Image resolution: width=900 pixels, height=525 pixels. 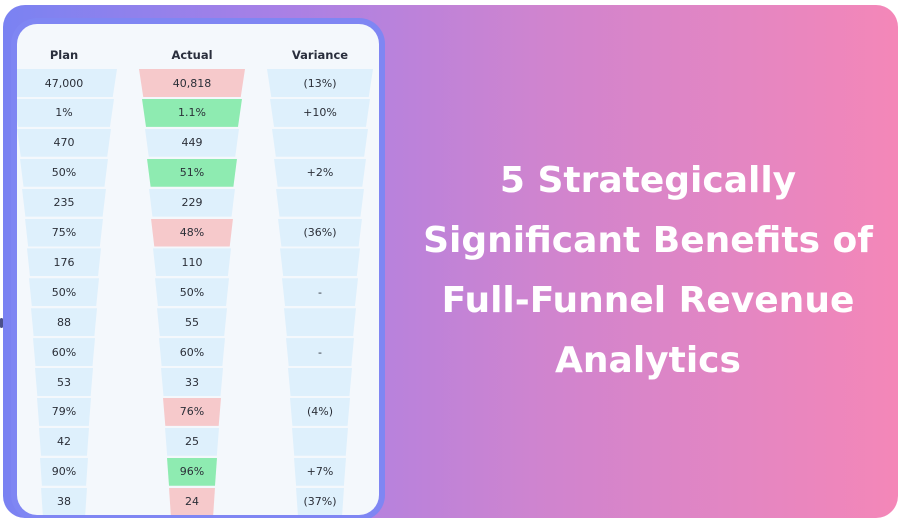 I want to click on variance-cell: +2%, so click(x=320, y=172).